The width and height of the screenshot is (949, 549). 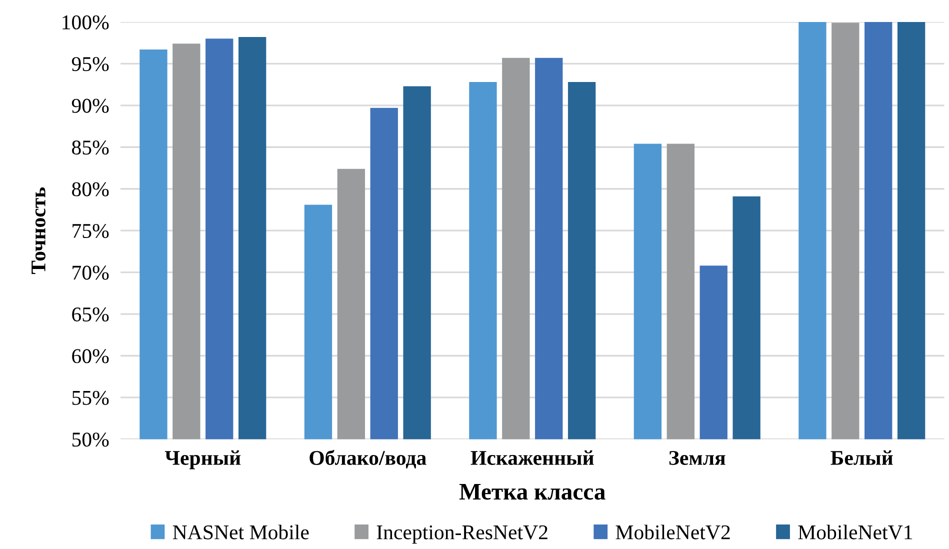 What do you see at coordinates (532, 492) in the screenshot?
I see `x-axis-title: Метка класса` at bounding box center [532, 492].